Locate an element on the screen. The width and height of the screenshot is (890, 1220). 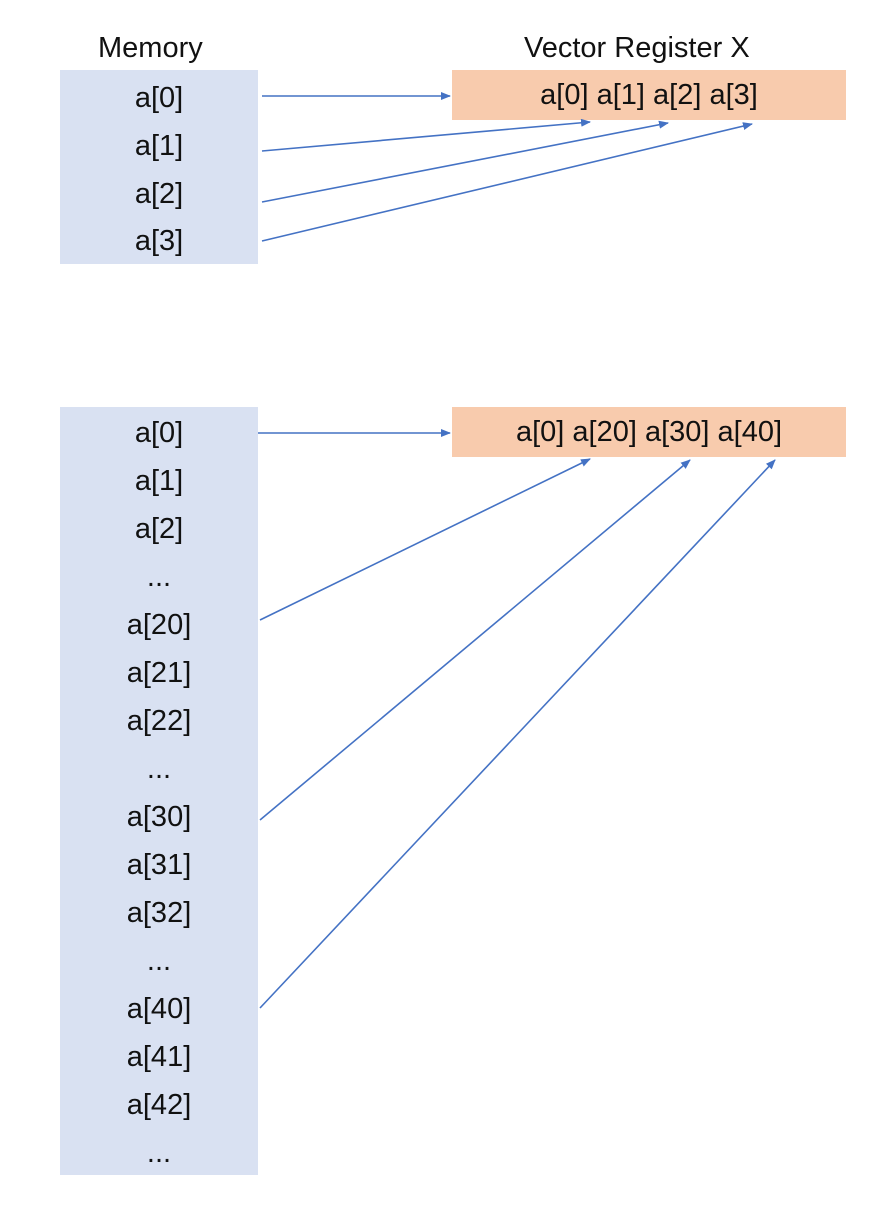
vector-register-top: a[0] a[1] a[2] a[3] is located at coordinates (649, 95).